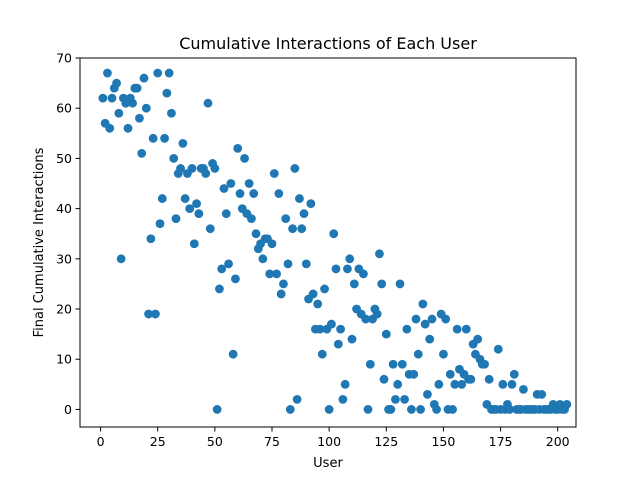 The width and height of the screenshot is (640, 480). Describe the element at coordinates (443, 441) in the screenshot. I see `x-tick-label: 150` at that location.